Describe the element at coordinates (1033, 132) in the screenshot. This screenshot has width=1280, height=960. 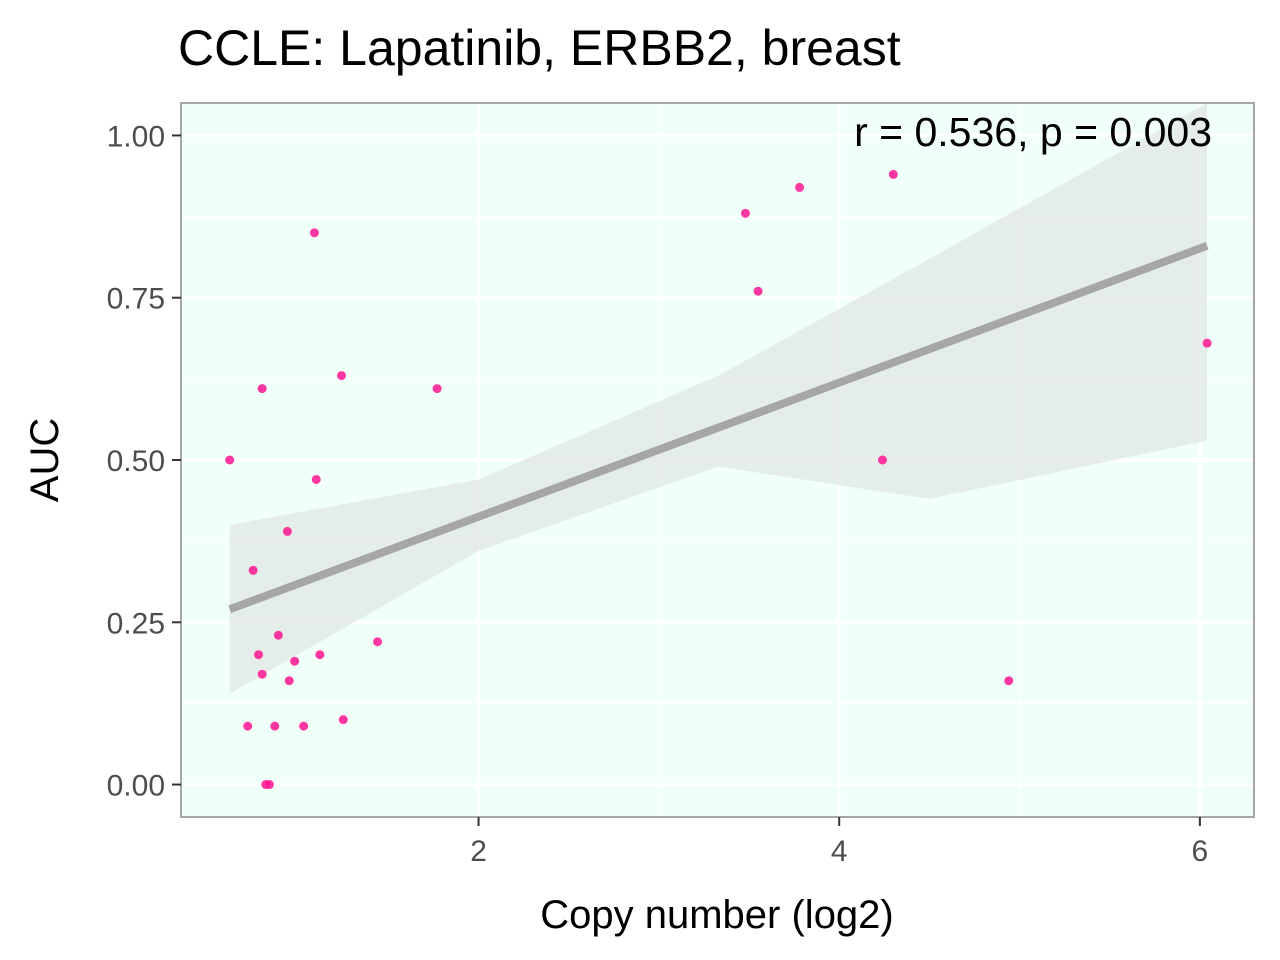
I see `correlation-annotation: r = 0.536, p = 0.003` at that location.